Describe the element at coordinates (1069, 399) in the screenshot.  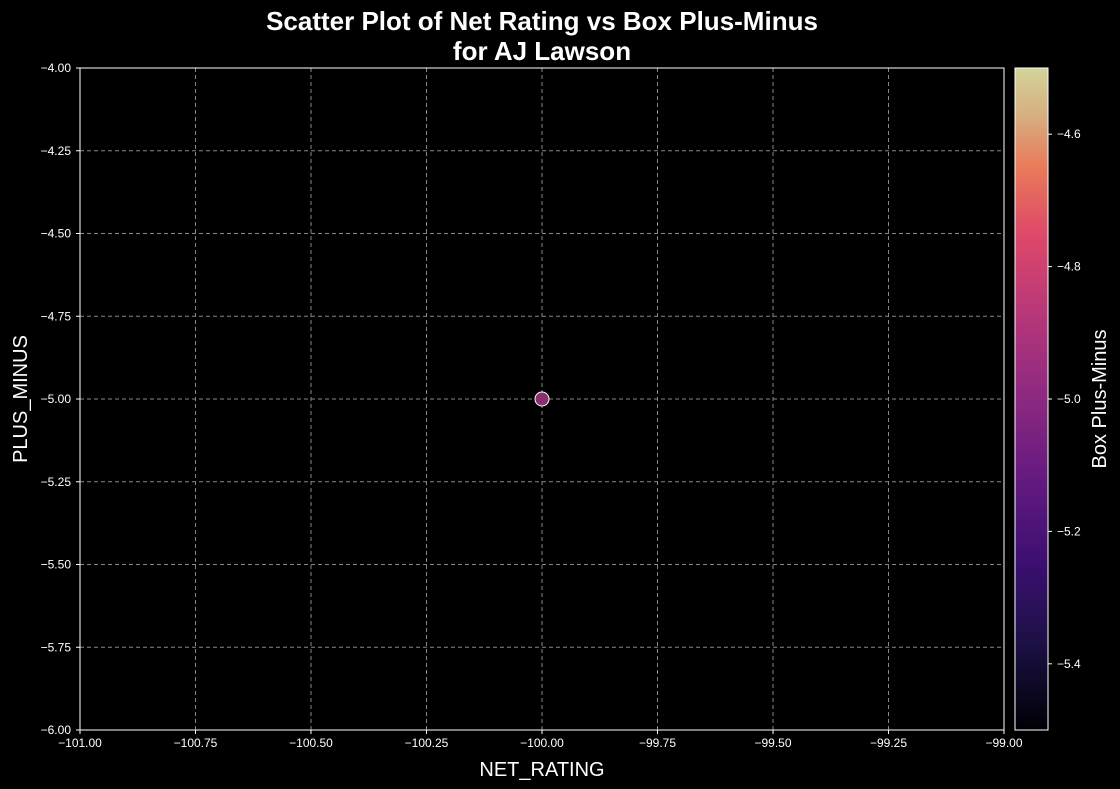
I see `colorbar-tick-label: −5.0` at that location.